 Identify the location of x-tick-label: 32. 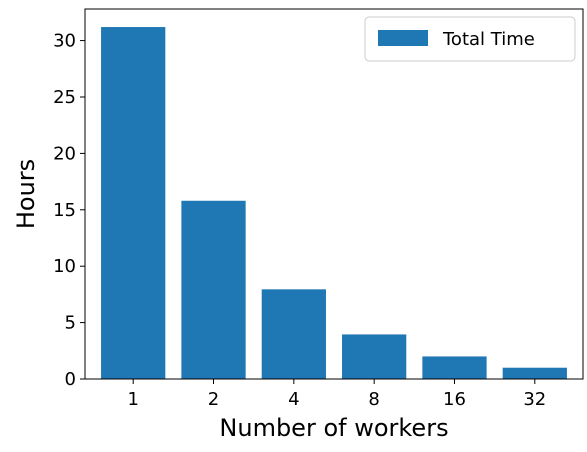
(534, 399).